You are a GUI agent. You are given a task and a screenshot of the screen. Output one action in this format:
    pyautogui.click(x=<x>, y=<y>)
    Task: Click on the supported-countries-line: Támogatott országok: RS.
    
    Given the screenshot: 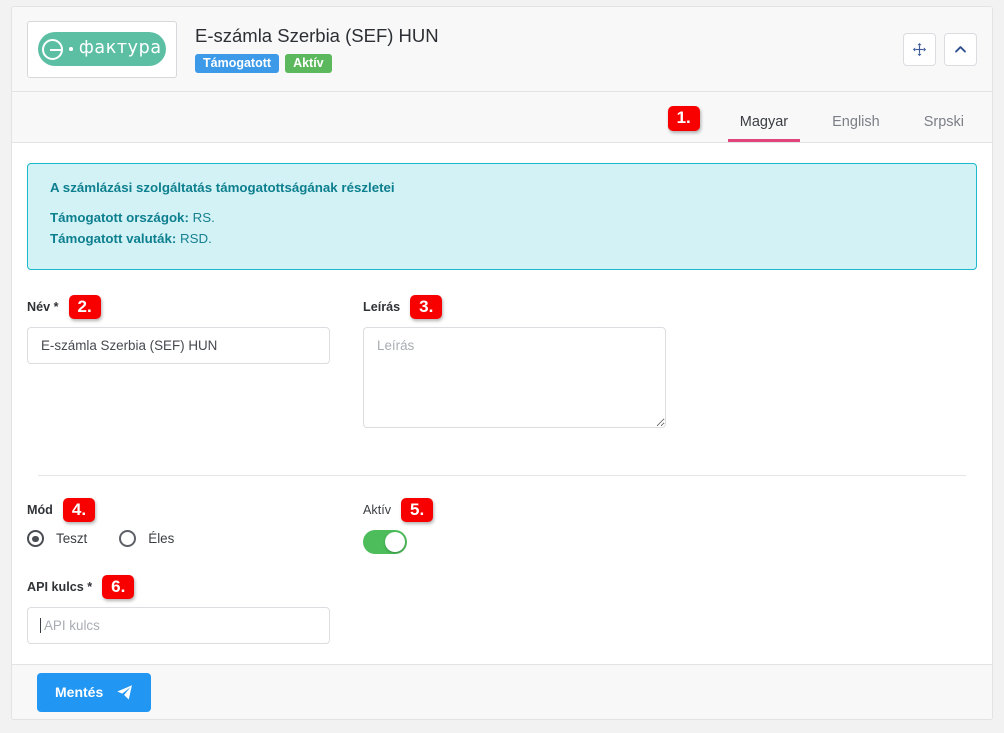 What is the action you would take?
    pyautogui.click(x=502, y=218)
    